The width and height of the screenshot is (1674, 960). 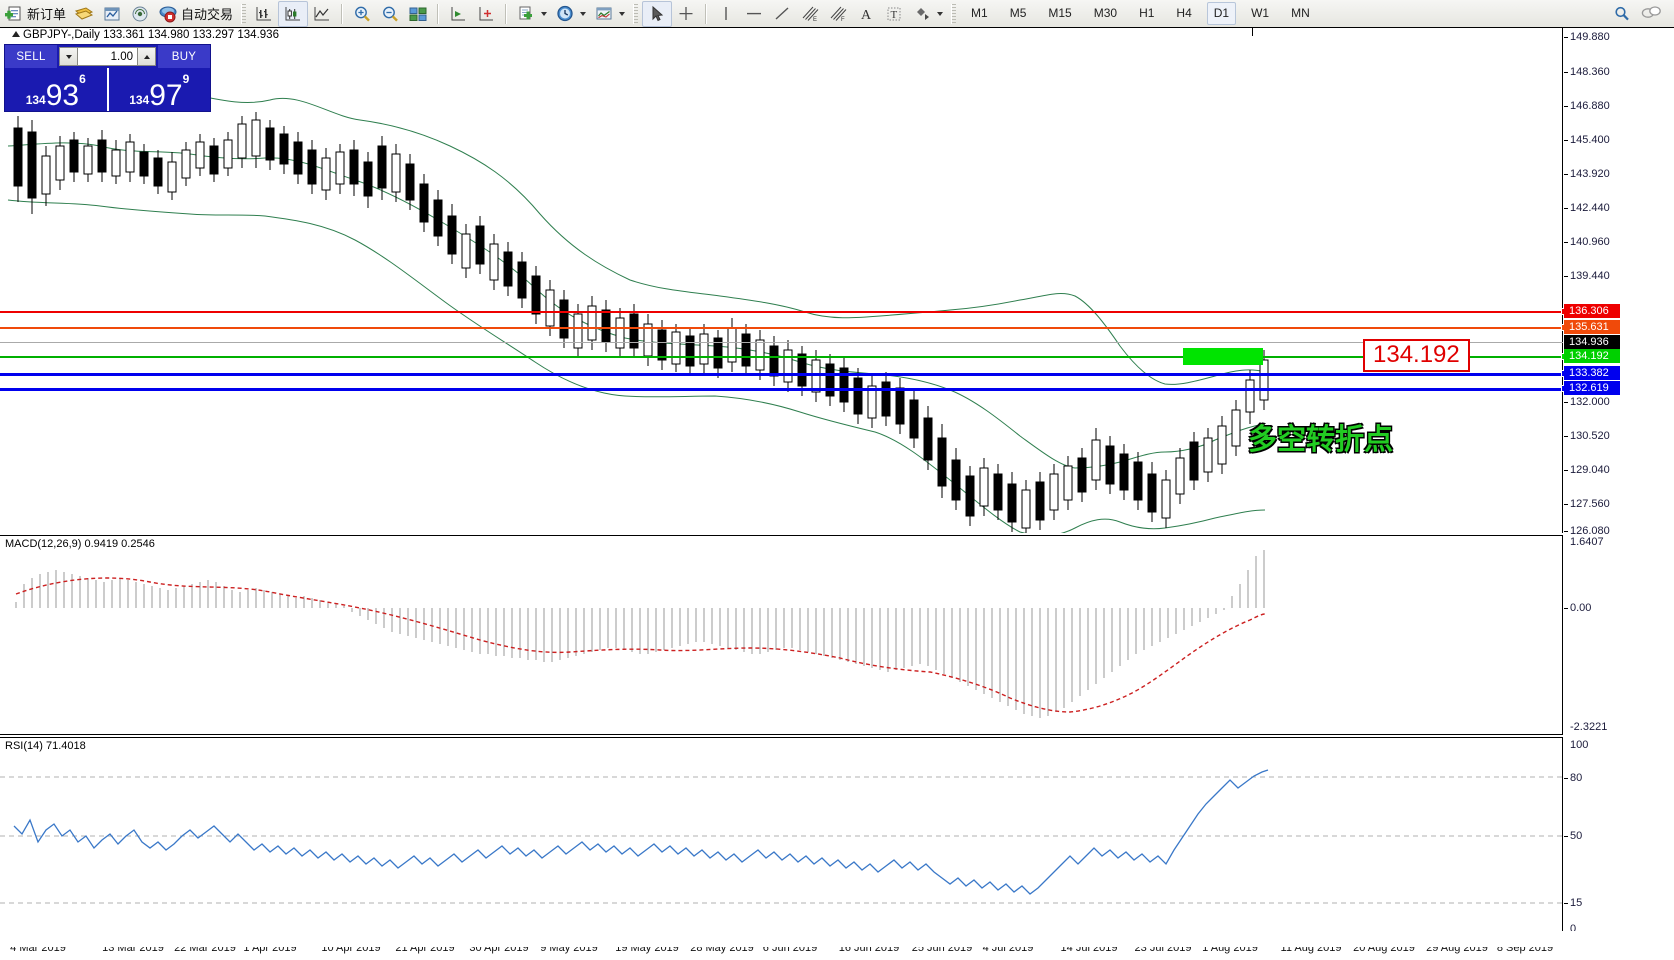 I want to click on navigator-button, so click(x=140, y=14).